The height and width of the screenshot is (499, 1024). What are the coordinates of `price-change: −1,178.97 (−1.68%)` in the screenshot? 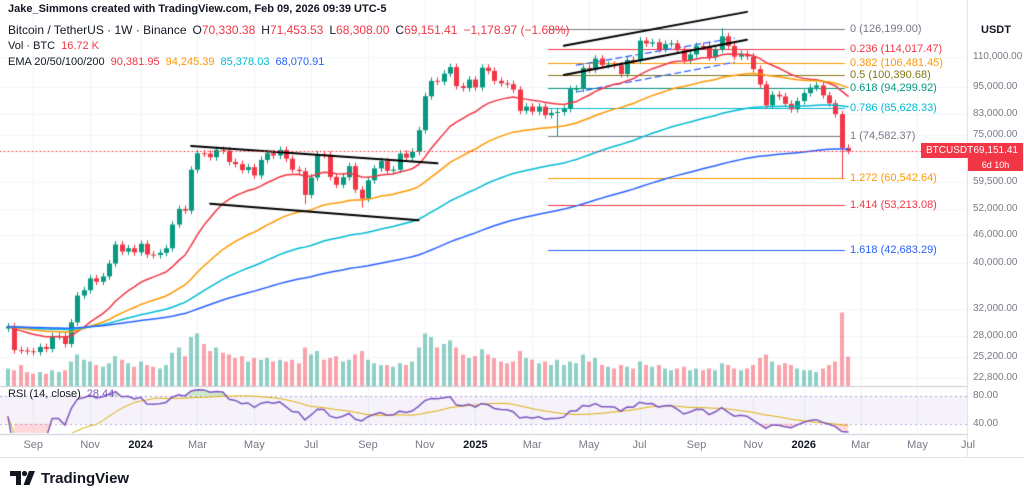 It's located at (516, 30).